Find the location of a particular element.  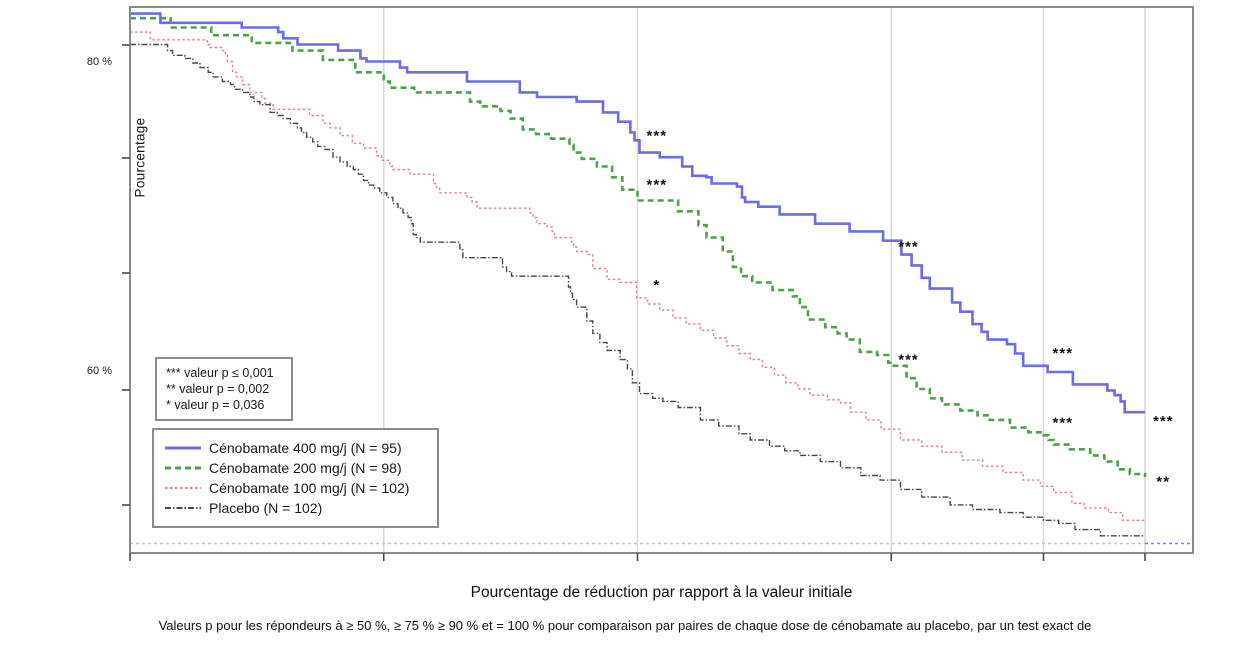

significance-annotation-5: *** is located at coordinates (1063, 353).